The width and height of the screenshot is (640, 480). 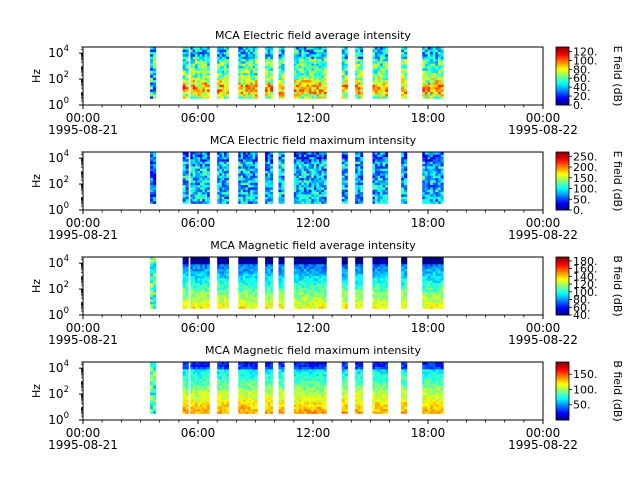 What do you see at coordinates (543, 118) in the screenshot?
I see `x-tick-label: 00:00` at bounding box center [543, 118].